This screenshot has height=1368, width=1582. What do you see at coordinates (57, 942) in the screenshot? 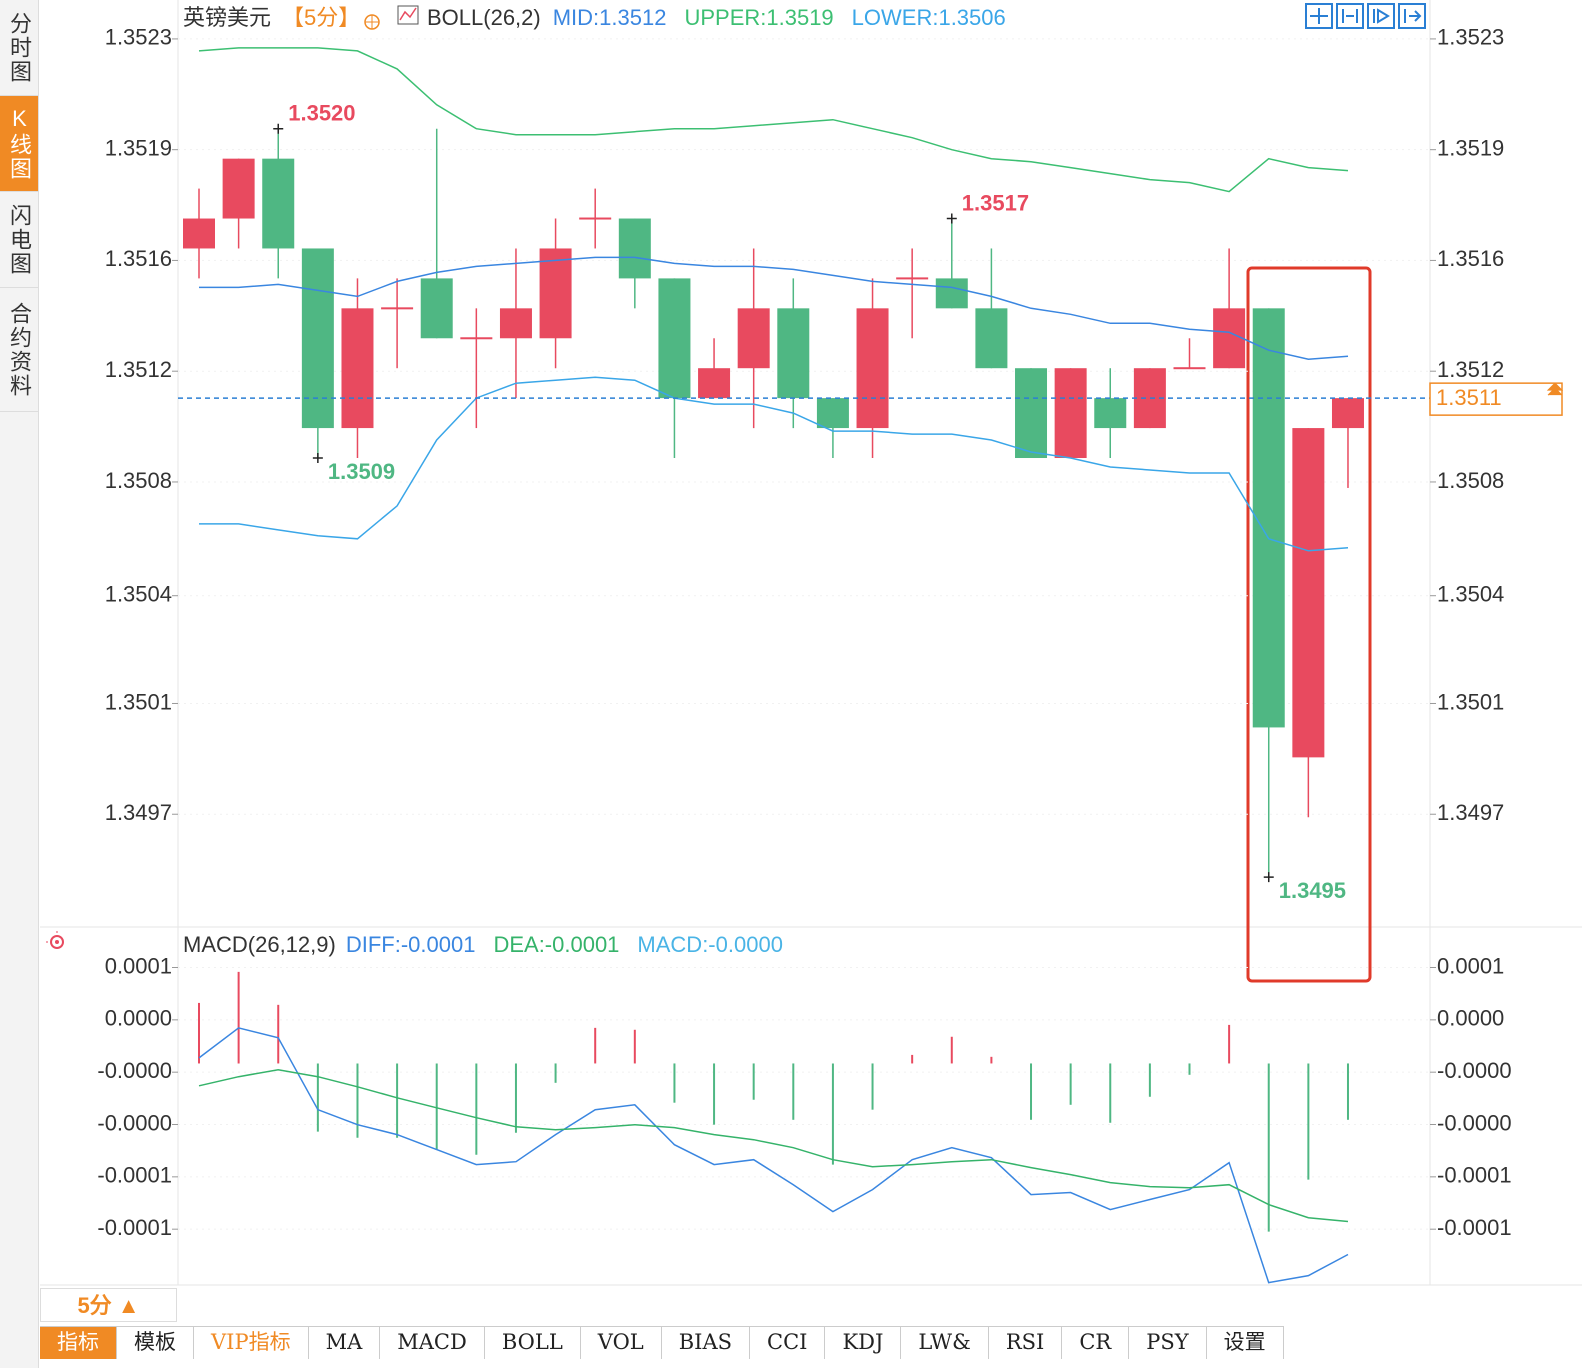
I see `settings-icon` at bounding box center [57, 942].